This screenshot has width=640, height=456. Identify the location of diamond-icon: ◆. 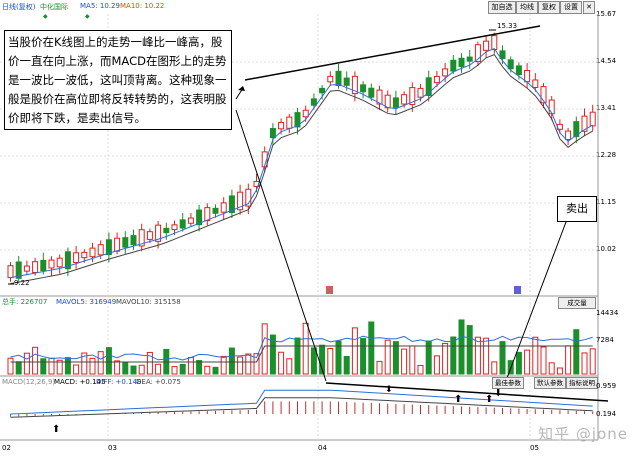
(87, 16).